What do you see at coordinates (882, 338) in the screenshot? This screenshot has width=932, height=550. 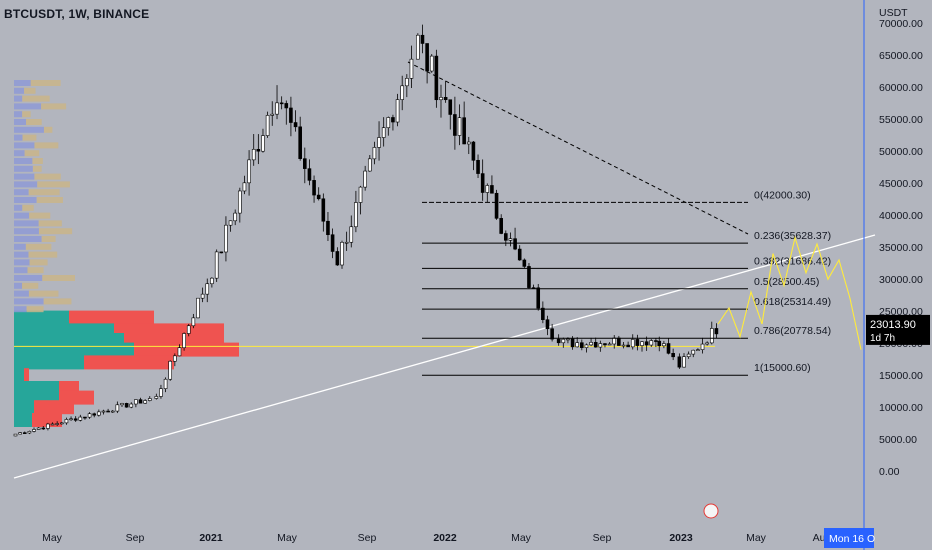 I see `candle-countdown: 1d 7h` at bounding box center [882, 338].